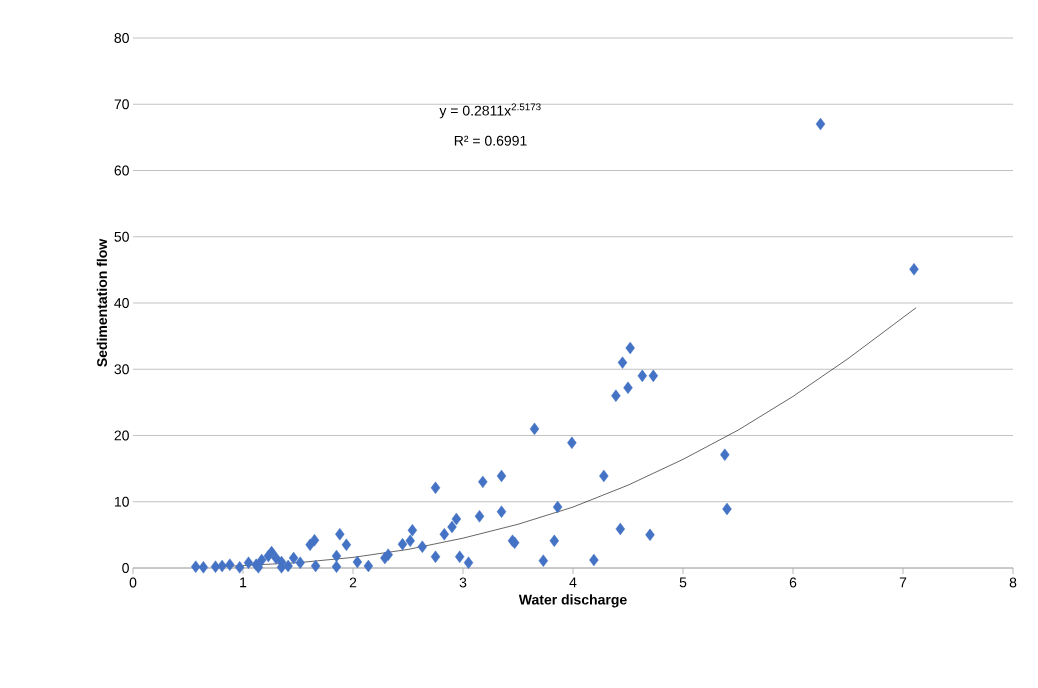 The width and height of the screenshot is (1038, 688). What do you see at coordinates (683, 582) in the screenshot?
I see `x-tick-label: 5` at bounding box center [683, 582].